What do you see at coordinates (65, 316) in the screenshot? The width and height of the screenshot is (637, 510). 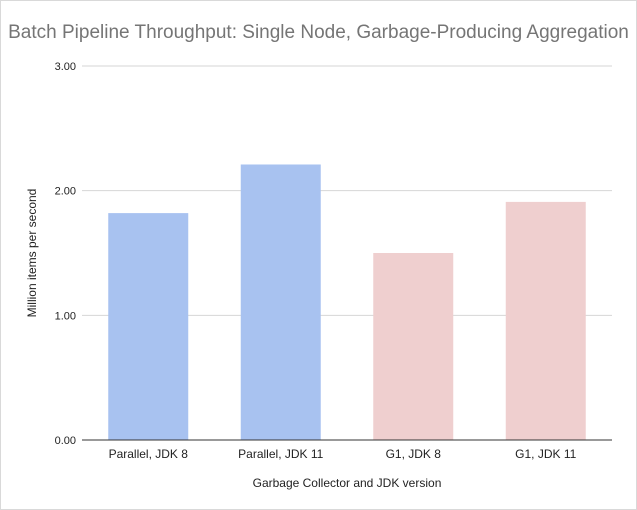 I see `y-tick-label: 1.00` at bounding box center [65, 316].